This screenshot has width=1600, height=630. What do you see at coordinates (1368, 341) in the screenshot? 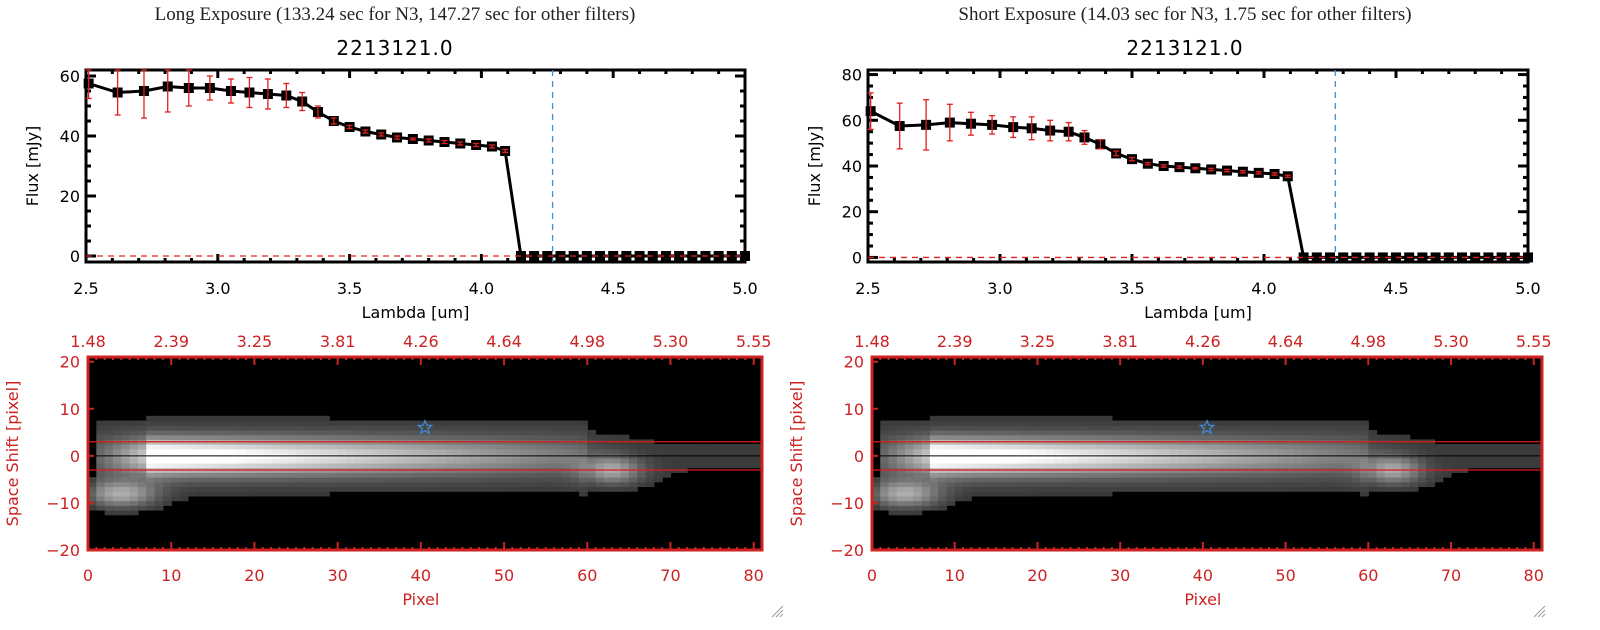
I see `top-x-tick-label: 4.98` at bounding box center [1368, 341].